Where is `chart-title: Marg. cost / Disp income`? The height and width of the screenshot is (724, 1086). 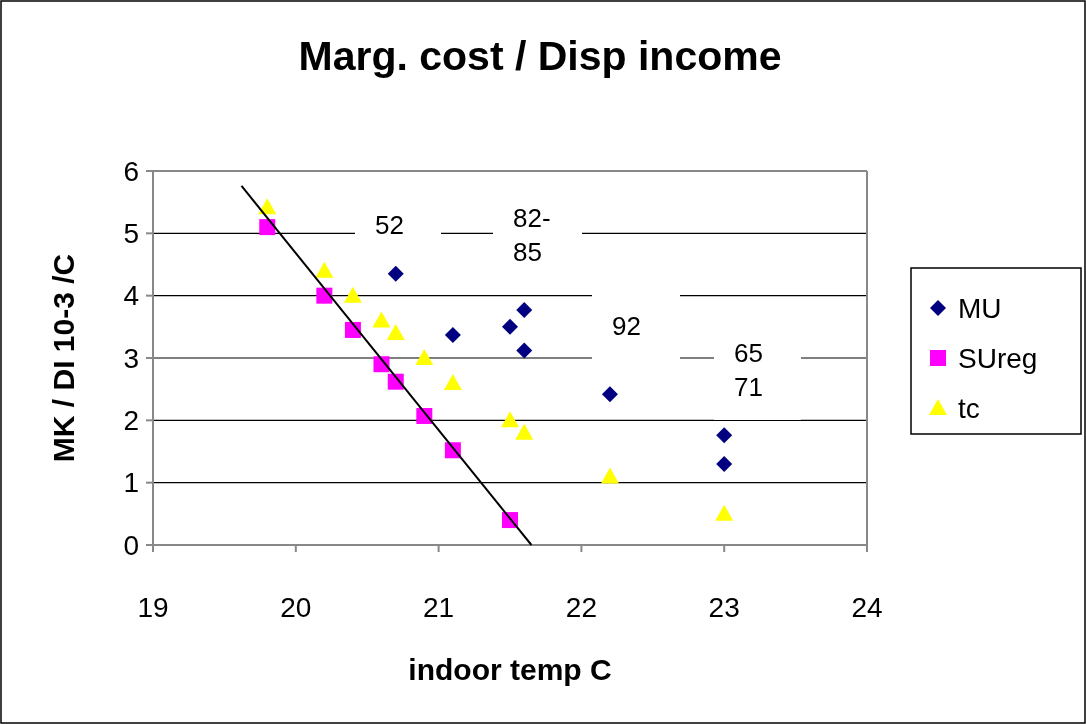
chart-title: Marg. cost / Disp income is located at coordinates (540, 56).